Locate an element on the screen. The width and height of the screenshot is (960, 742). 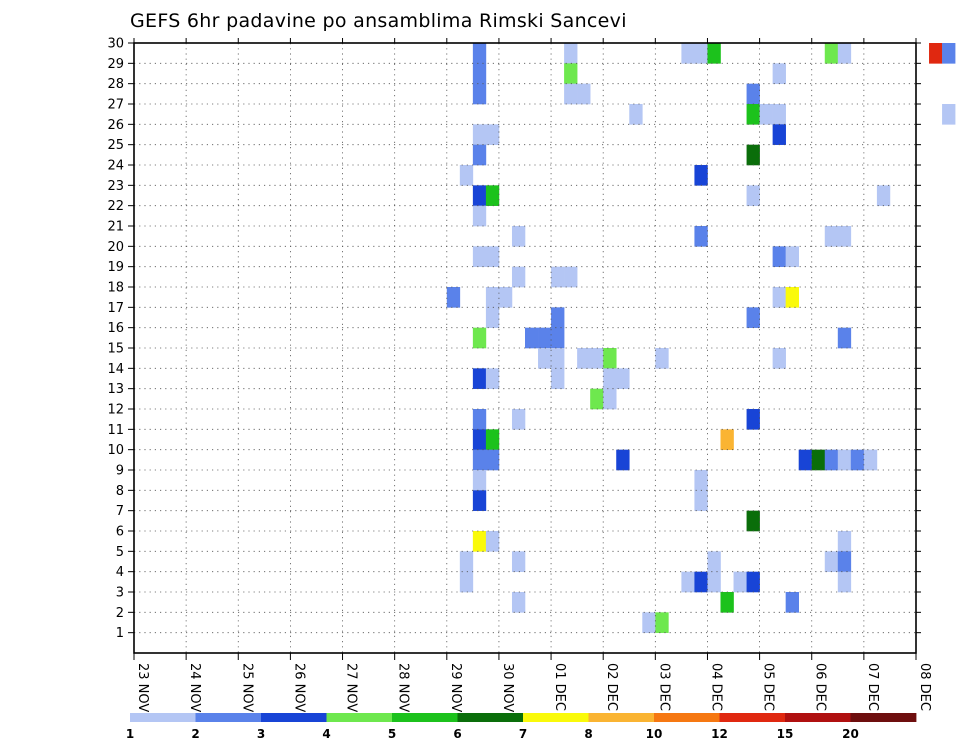
legend-label: 3 is located at coordinates (261, 734).